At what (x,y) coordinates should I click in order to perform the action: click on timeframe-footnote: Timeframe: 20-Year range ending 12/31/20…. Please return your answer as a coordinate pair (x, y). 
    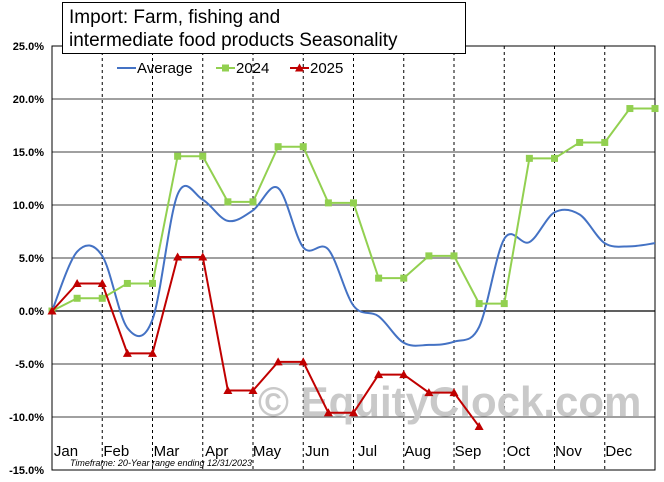
    Looking at the image, I should click on (161, 463).